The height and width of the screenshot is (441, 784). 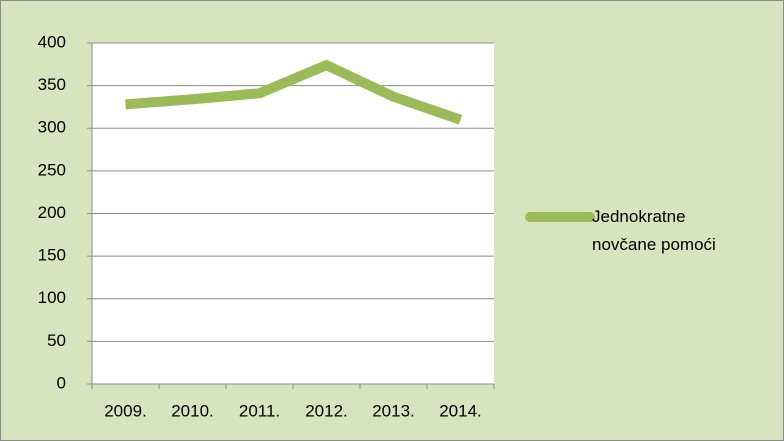 What do you see at coordinates (125, 410) in the screenshot?
I see `x-tick-label: 2009.` at bounding box center [125, 410].